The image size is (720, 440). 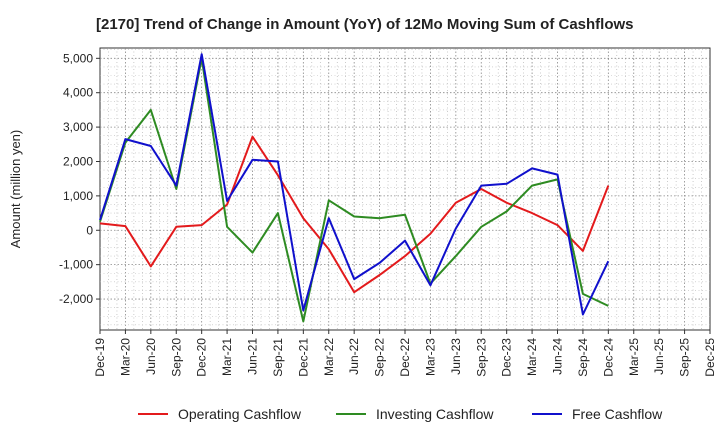 I want to click on legend-label-investing-cashflow: Investing Cashflow, so click(x=435, y=414).